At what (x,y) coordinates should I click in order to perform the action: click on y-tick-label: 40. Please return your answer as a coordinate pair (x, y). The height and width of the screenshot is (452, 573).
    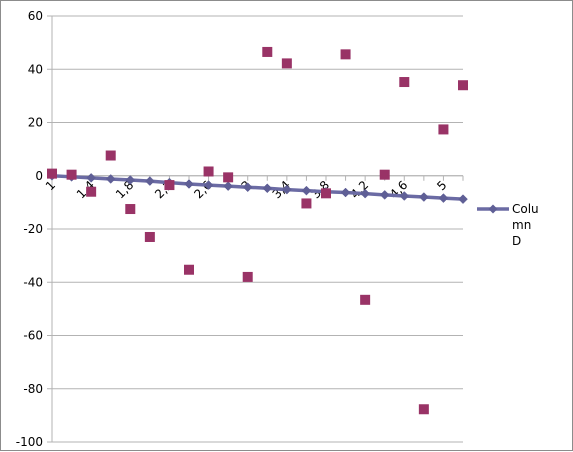
    Looking at the image, I should click on (35, 69).